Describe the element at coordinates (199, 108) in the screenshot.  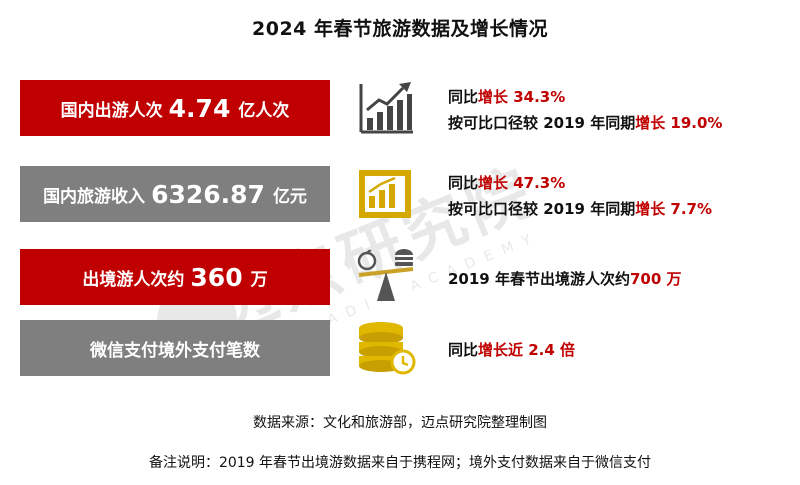
I see `stat-value: 4.74` at that location.